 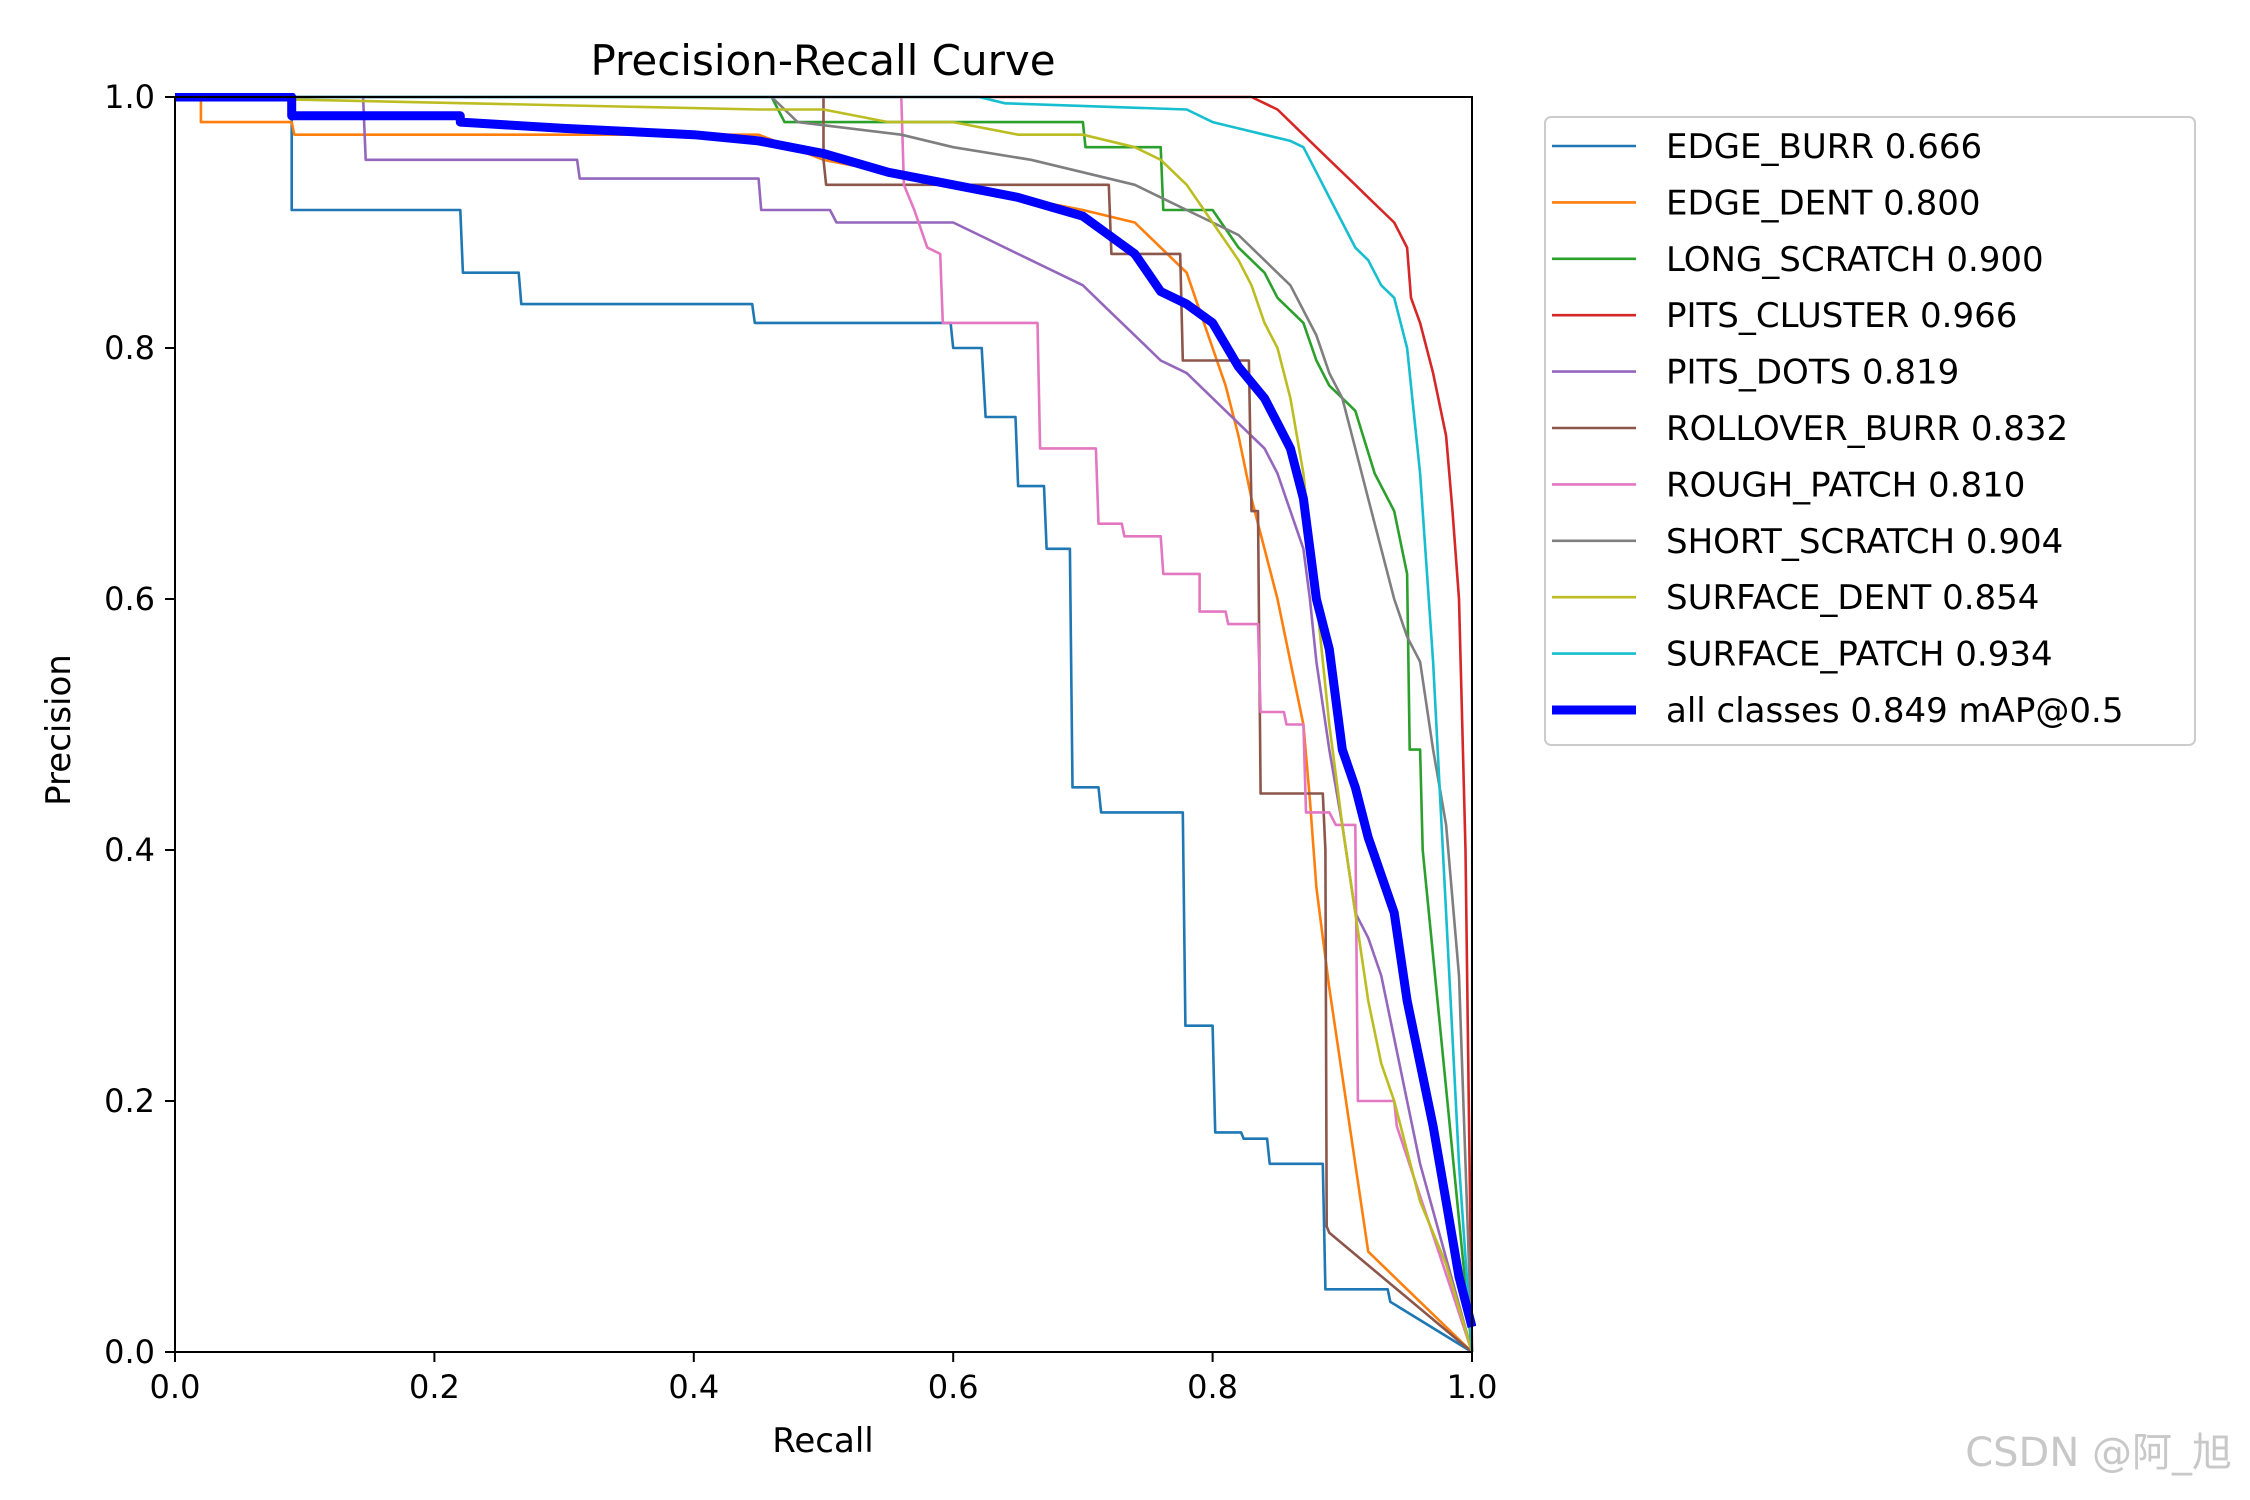 I want to click on legend-label-1: EDGE_BURR 0.666, so click(x=1824, y=147).